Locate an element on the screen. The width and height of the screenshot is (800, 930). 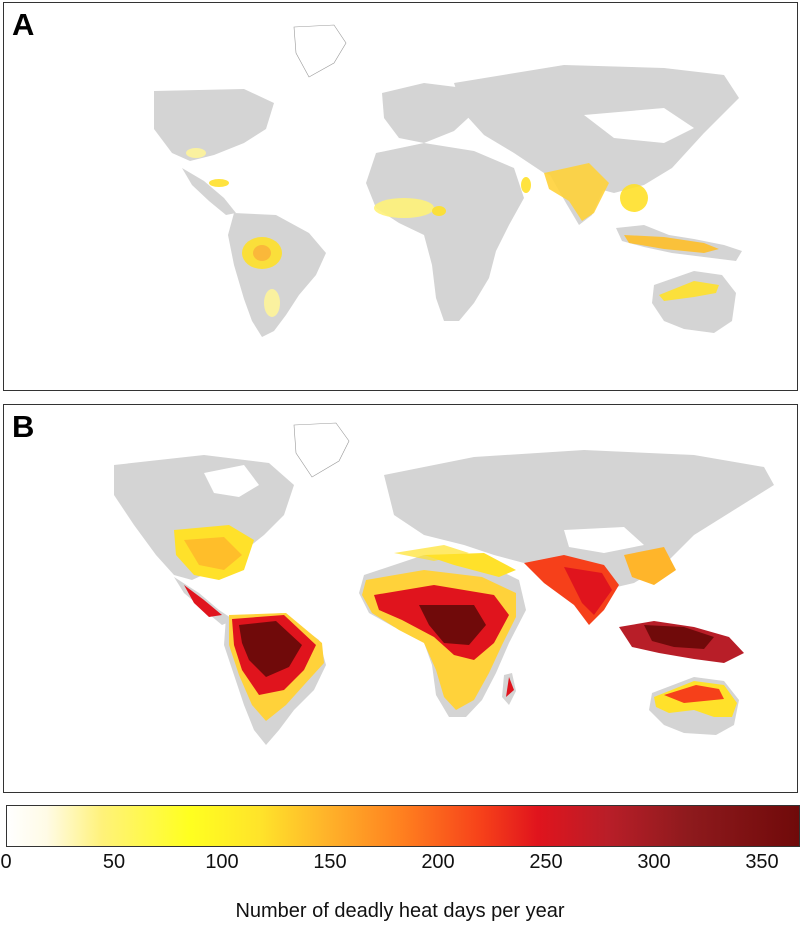
heat-zones-a is located at coordinates (452, 232).